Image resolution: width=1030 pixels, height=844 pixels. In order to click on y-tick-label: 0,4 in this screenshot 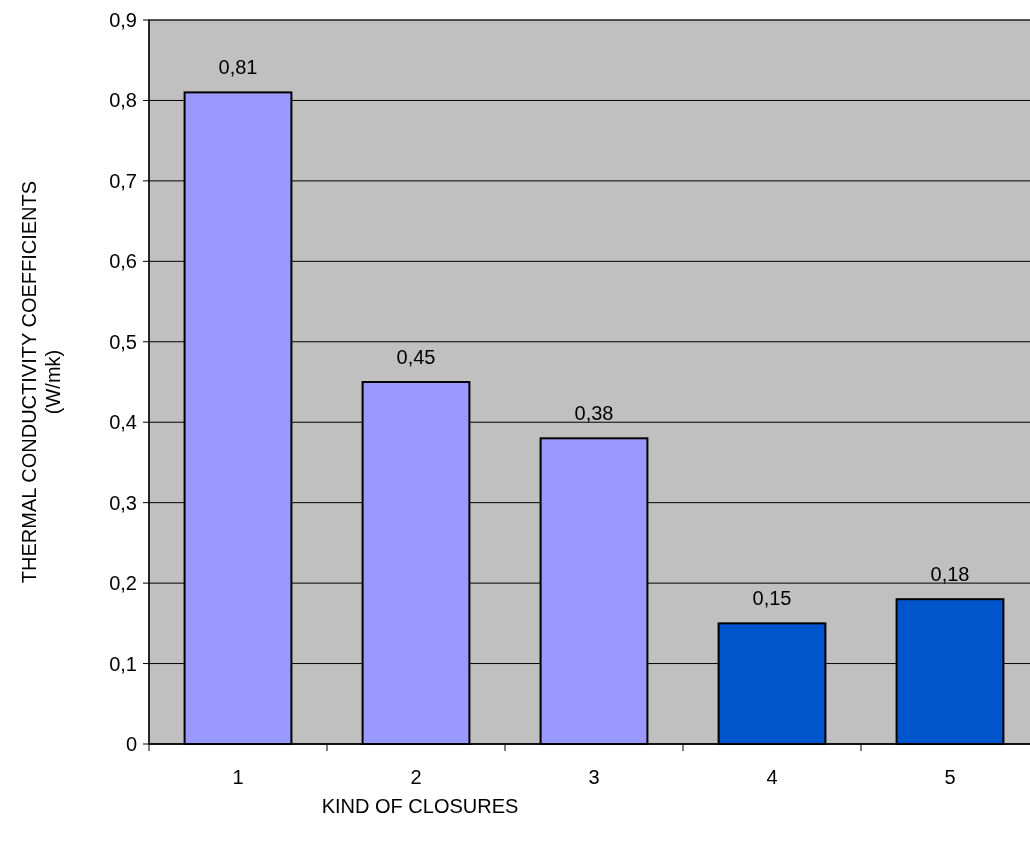, I will do `click(123, 422)`.